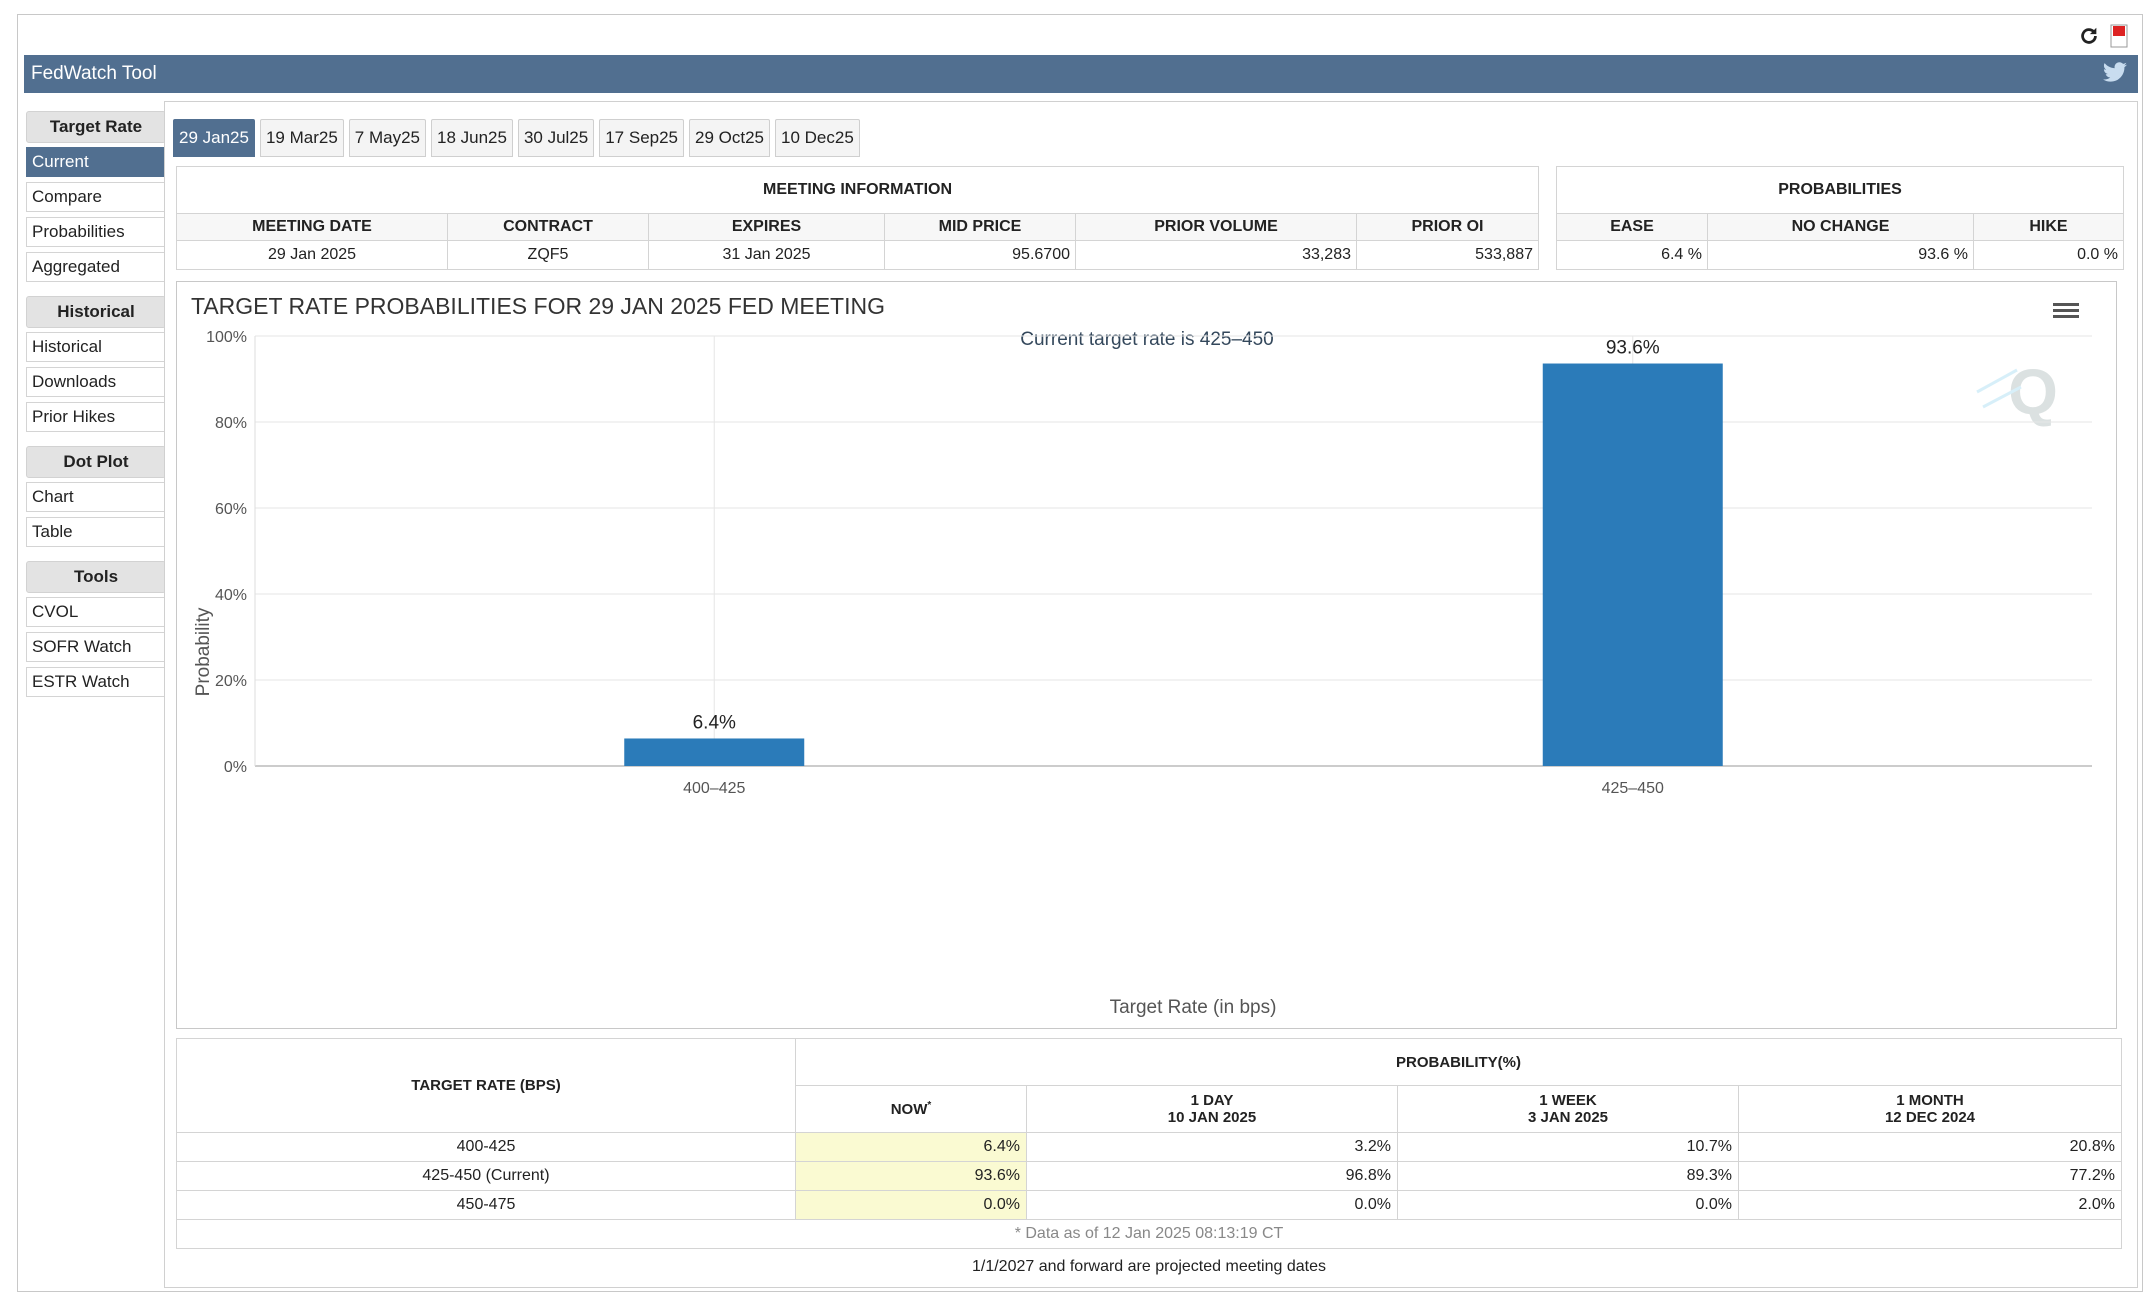  I want to click on app-title: FedWatch Tool, so click(94, 73).